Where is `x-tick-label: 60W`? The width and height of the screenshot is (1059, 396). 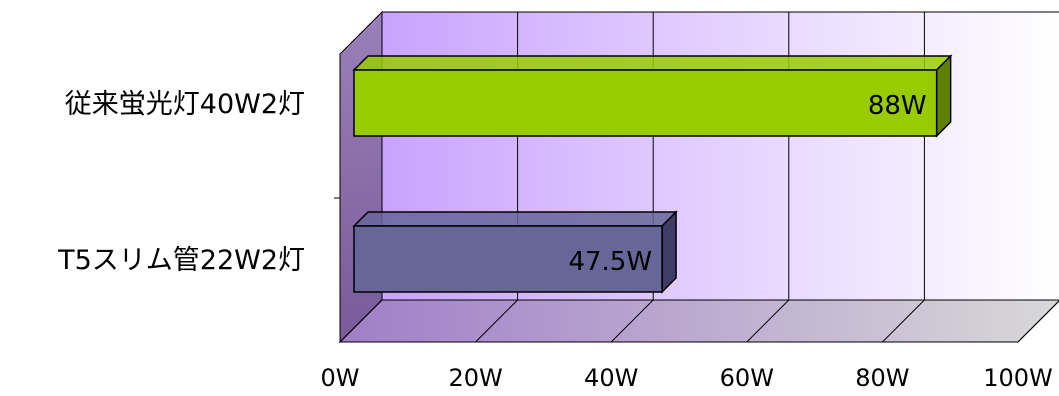 x-tick-label: 60W is located at coordinates (747, 378).